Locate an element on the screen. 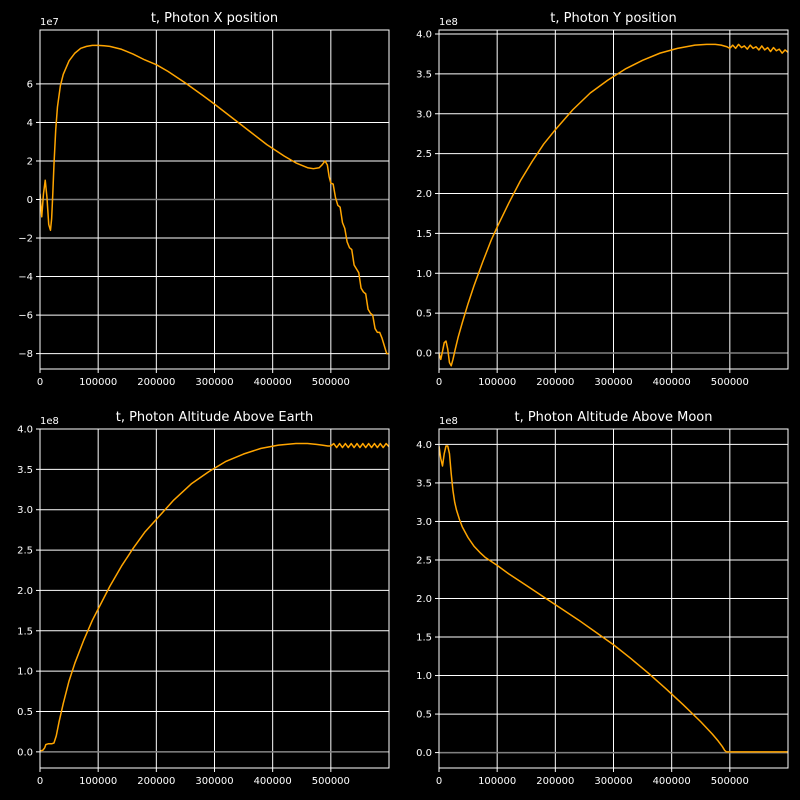  y-tick-label: −8 is located at coordinates (25, 354).